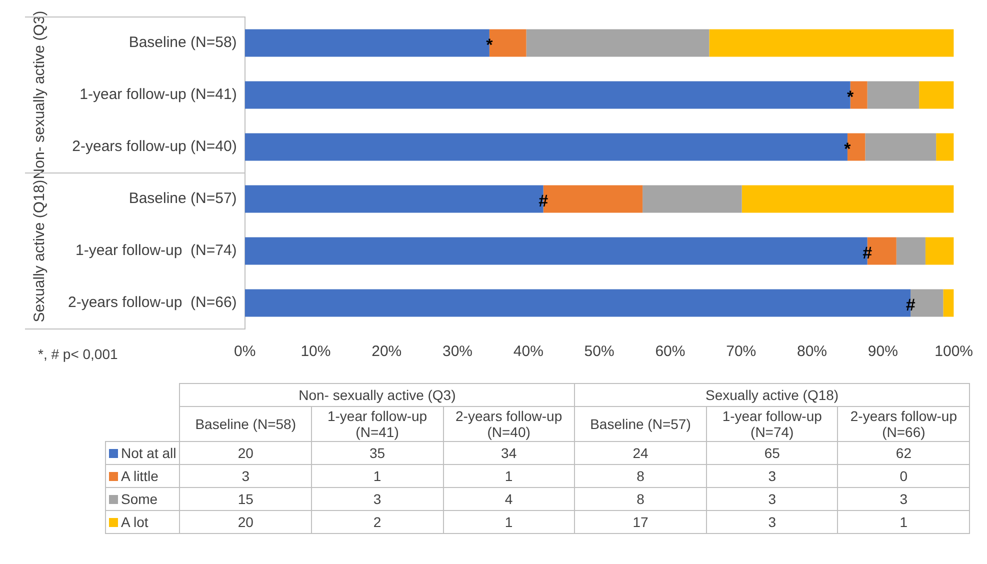 This screenshot has height=564, width=987. Describe the element at coordinates (154, 147) in the screenshot. I see `y-tick-label: 2-years follow-up (N=40)` at that location.